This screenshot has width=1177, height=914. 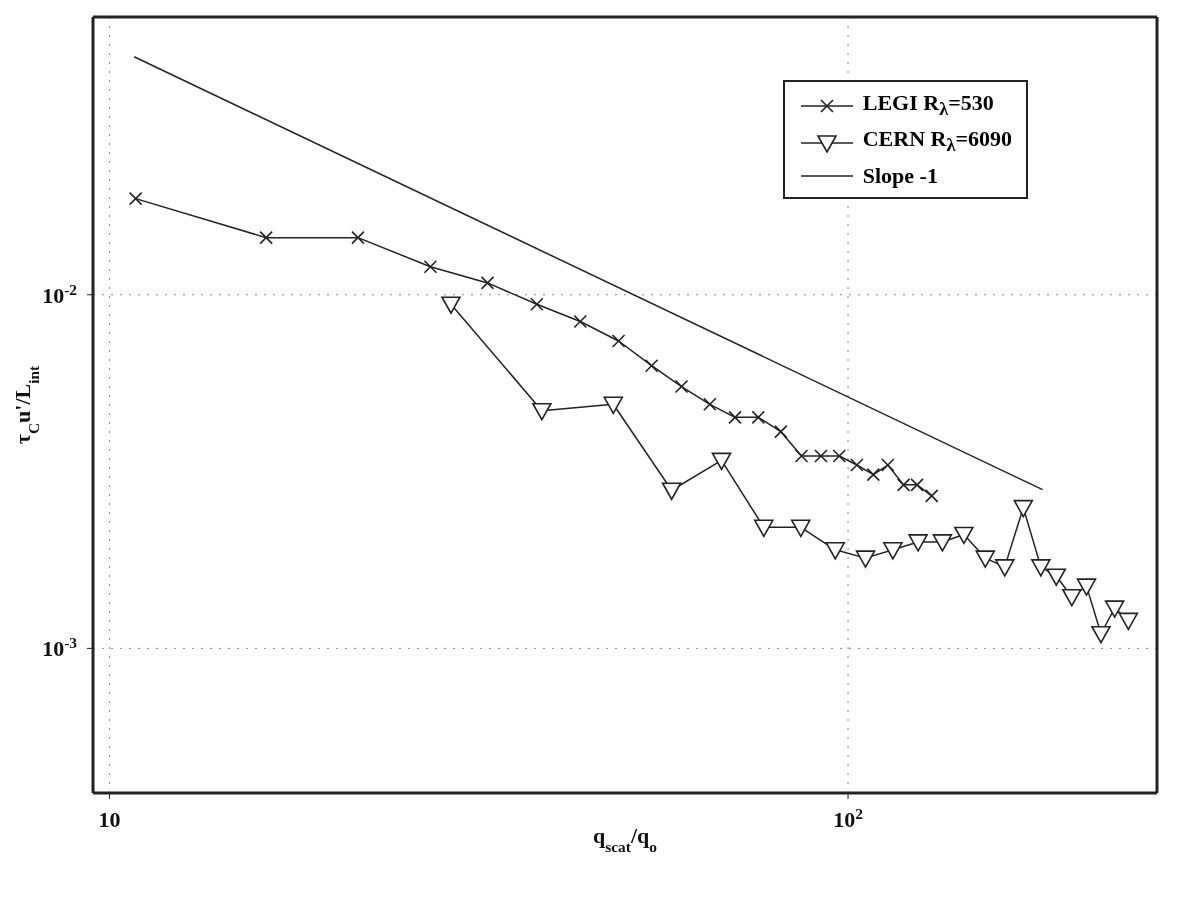 What do you see at coordinates (109, 819) in the screenshot?
I see `x-tick-label: 10` at bounding box center [109, 819].